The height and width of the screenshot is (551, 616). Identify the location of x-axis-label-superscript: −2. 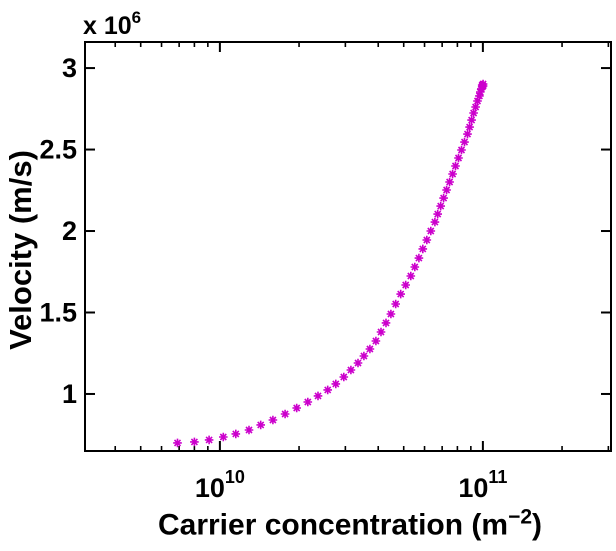
(520, 517).